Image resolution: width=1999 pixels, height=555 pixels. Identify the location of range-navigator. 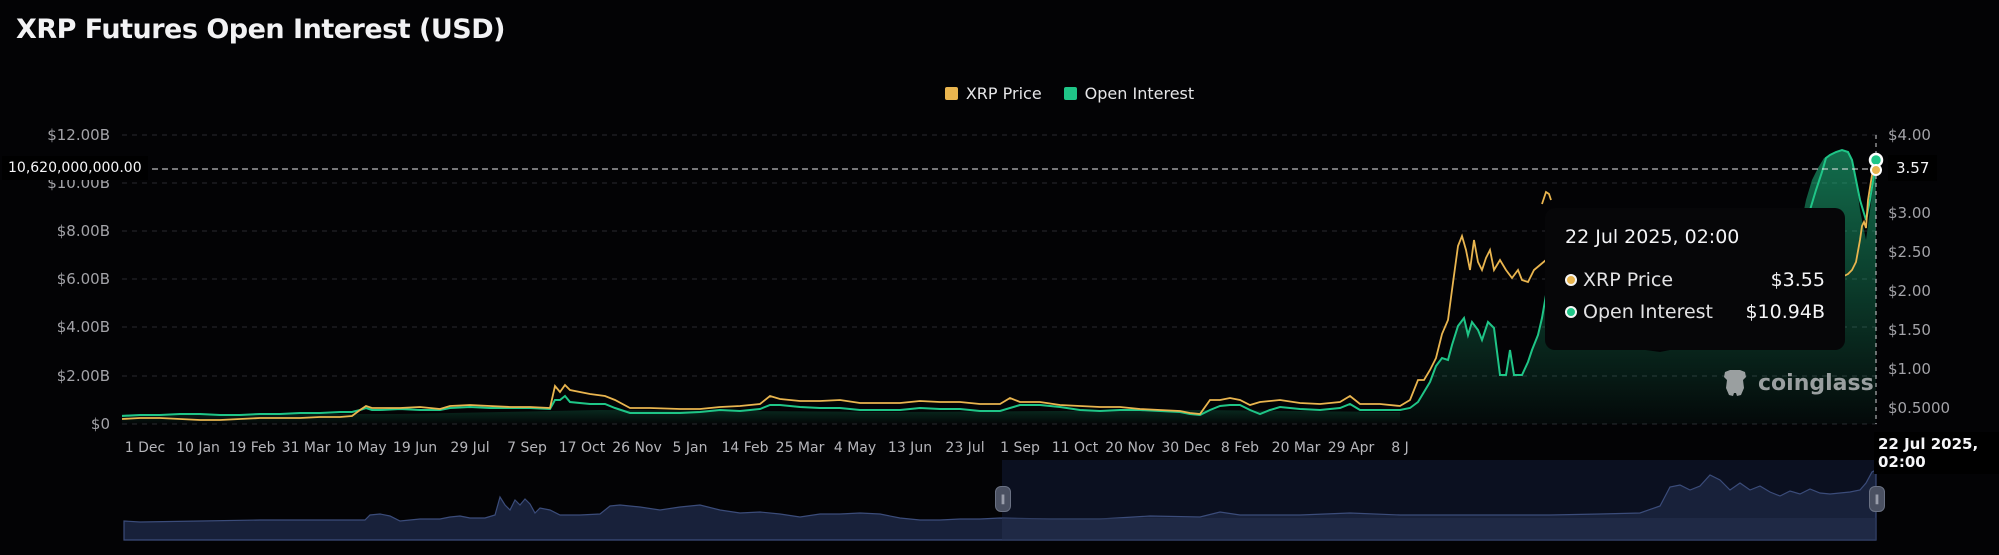
(1000, 500).